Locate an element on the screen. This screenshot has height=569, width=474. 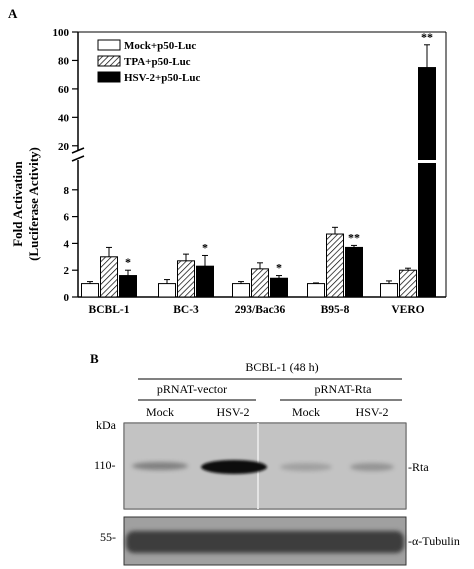
y-tick-label: 40 is located at coordinates (64, 118).